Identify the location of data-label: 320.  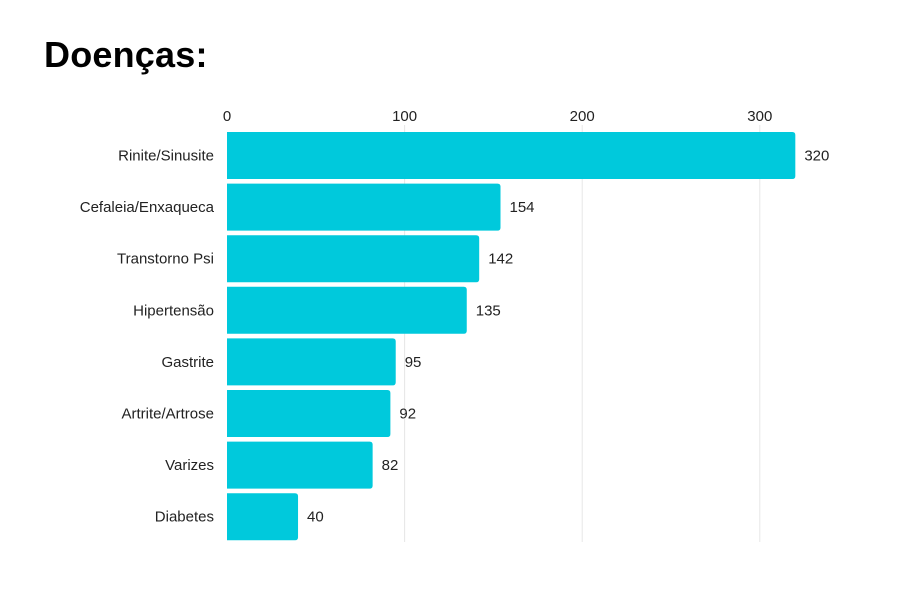
(816, 156).